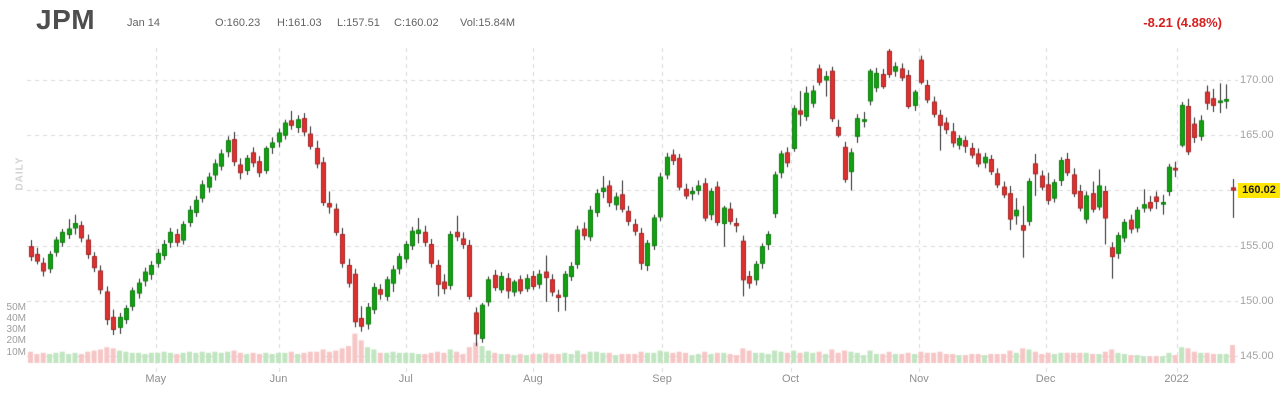 This screenshot has width=1280, height=400. I want to click on high-value-label: H:161.03, so click(299, 23).